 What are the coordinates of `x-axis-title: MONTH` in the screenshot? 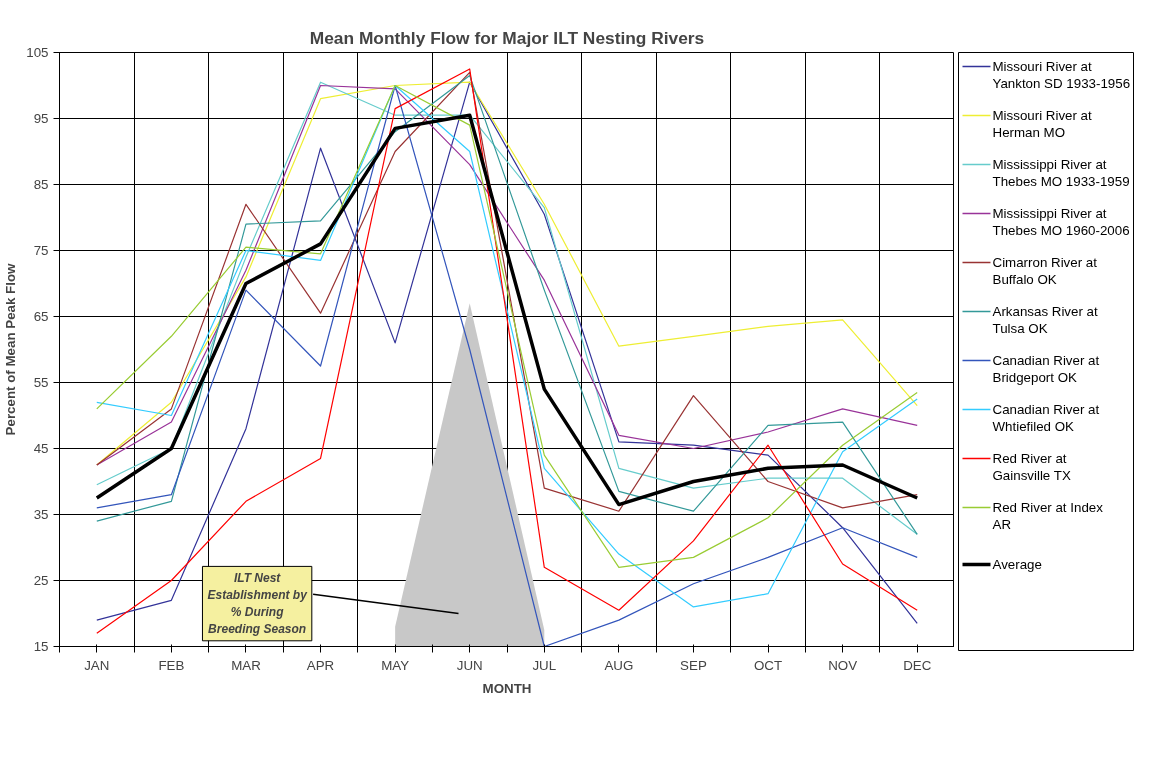 It's located at (507, 688).